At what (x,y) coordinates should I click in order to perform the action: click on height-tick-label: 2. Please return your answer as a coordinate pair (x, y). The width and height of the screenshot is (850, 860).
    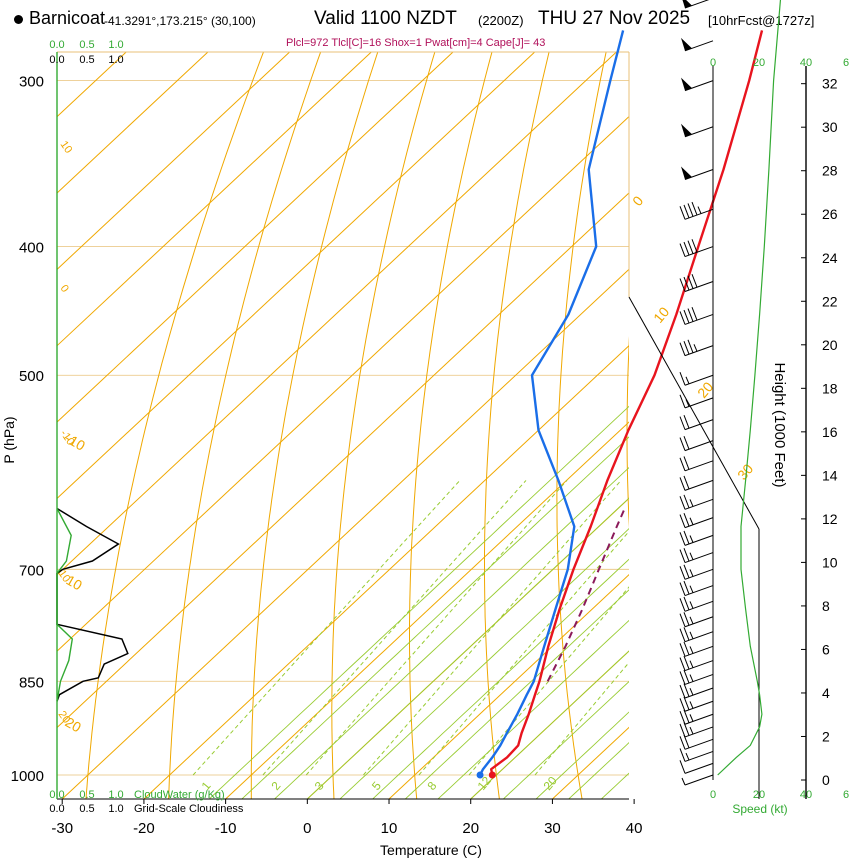
    Looking at the image, I should click on (826, 736).